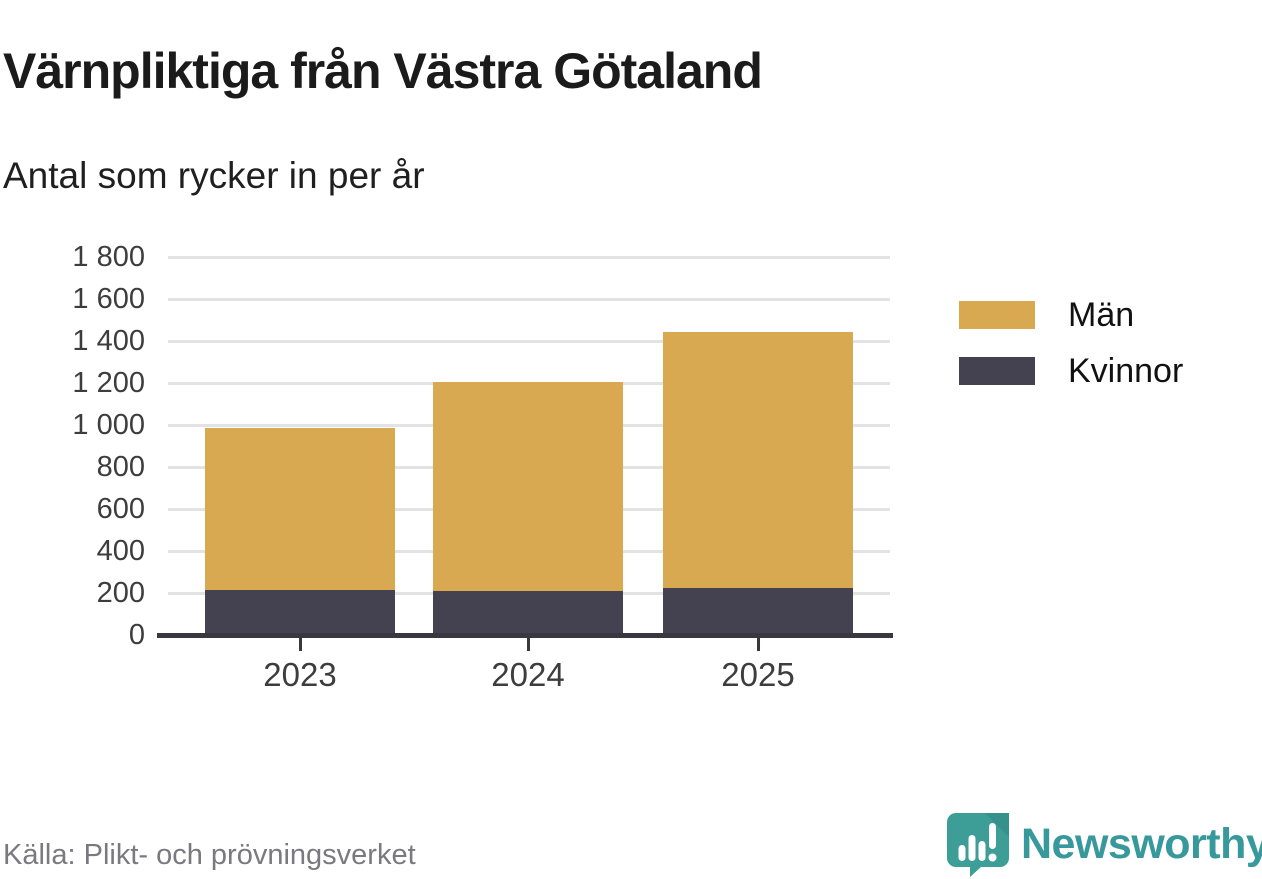 This screenshot has width=1262, height=879. What do you see at coordinates (108, 341) in the screenshot?
I see `y-axis-tick-label: 1 400` at bounding box center [108, 341].